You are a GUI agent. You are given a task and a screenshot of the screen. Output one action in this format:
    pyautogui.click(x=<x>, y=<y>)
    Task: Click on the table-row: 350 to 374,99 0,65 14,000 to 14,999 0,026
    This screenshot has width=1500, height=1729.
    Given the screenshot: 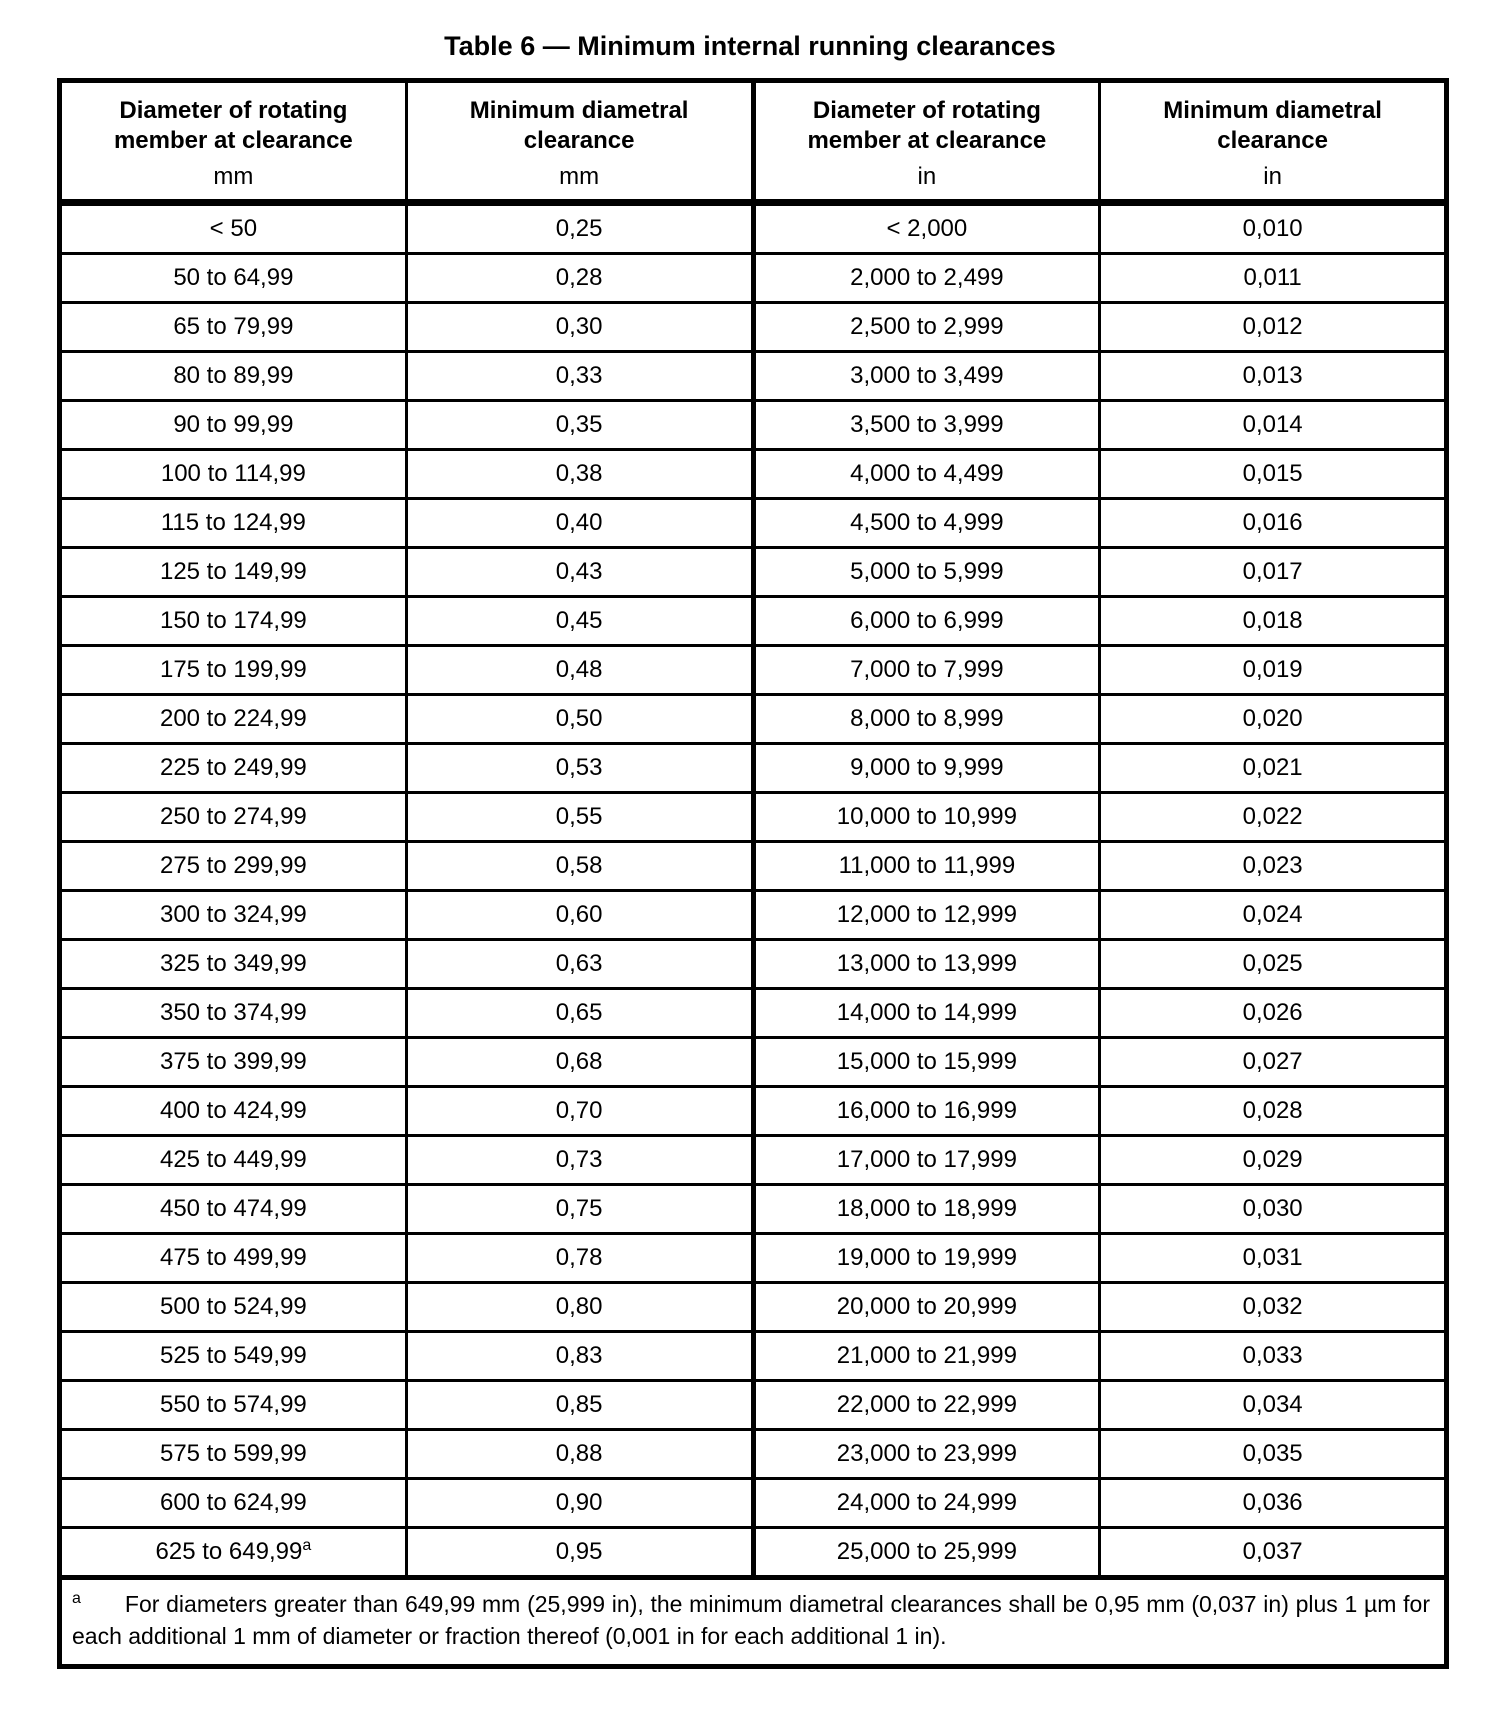 What is the action you would take?
    pyautogui.click(x=753, y=1013)
    